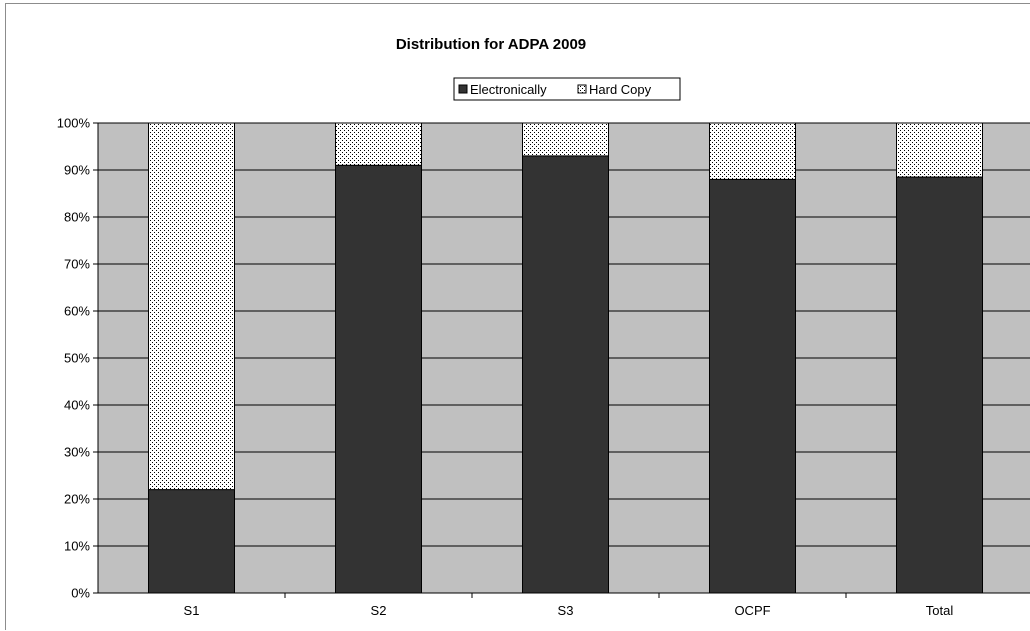 This screenshot has width=1030, height=631. What do you see at coordinates (565, 374) in the screenshot?
I see `bar-electronically-s3` at bounding box center [565, 374].